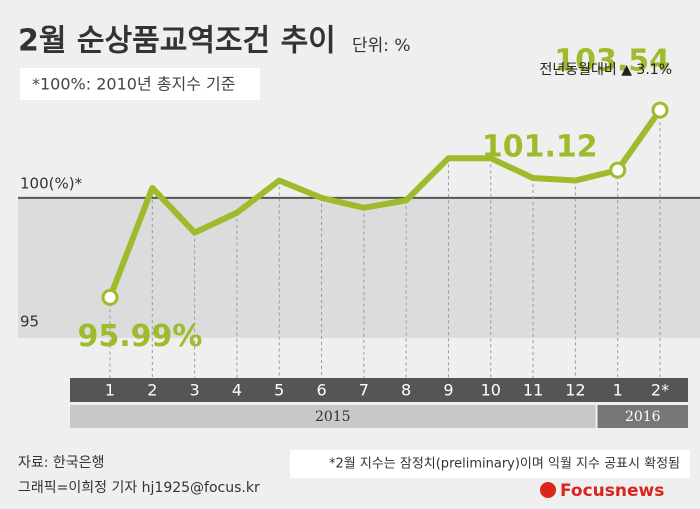  What do you see at coordinates (237, 390) in the screenshot?
I see `x-tick-label: 4` at bounding box center [237, 390].